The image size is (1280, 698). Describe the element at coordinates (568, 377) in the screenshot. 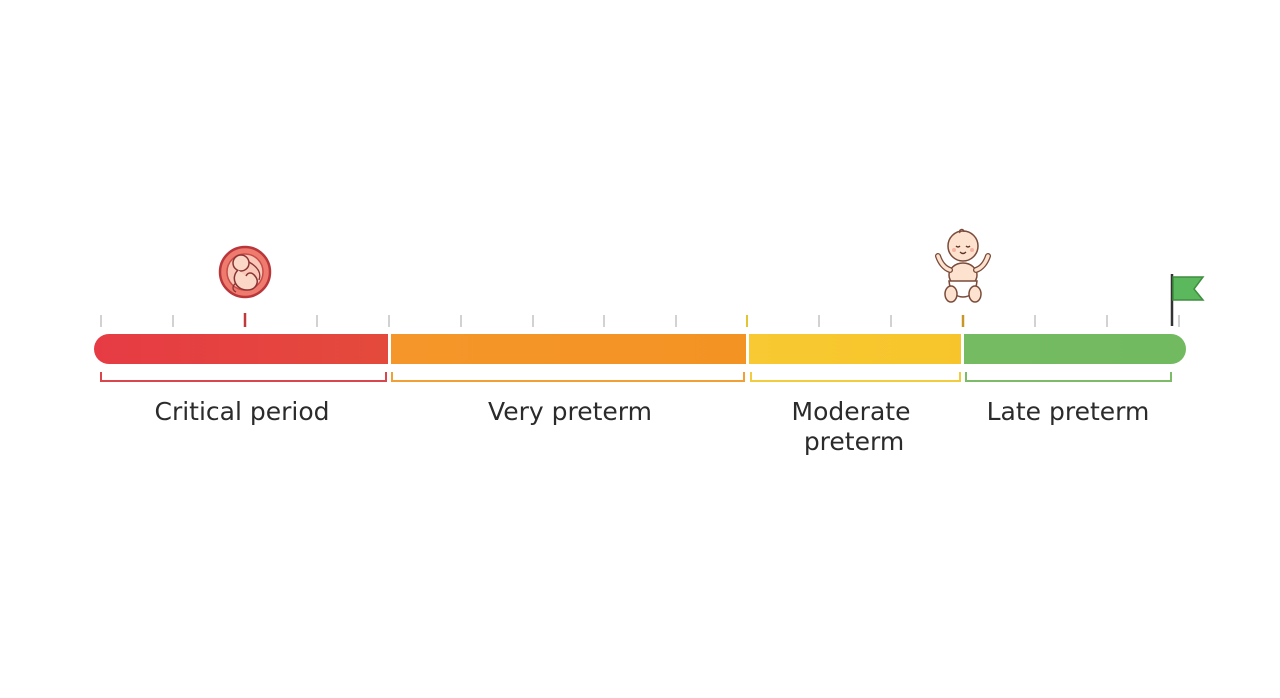

I see `bracket-very-preterm` at that location.